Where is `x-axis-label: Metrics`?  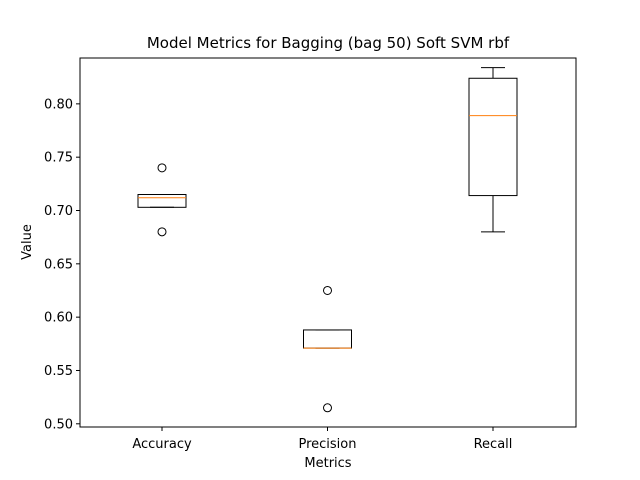 x-axis-label: Metrics is located at coordinates (327, 463).